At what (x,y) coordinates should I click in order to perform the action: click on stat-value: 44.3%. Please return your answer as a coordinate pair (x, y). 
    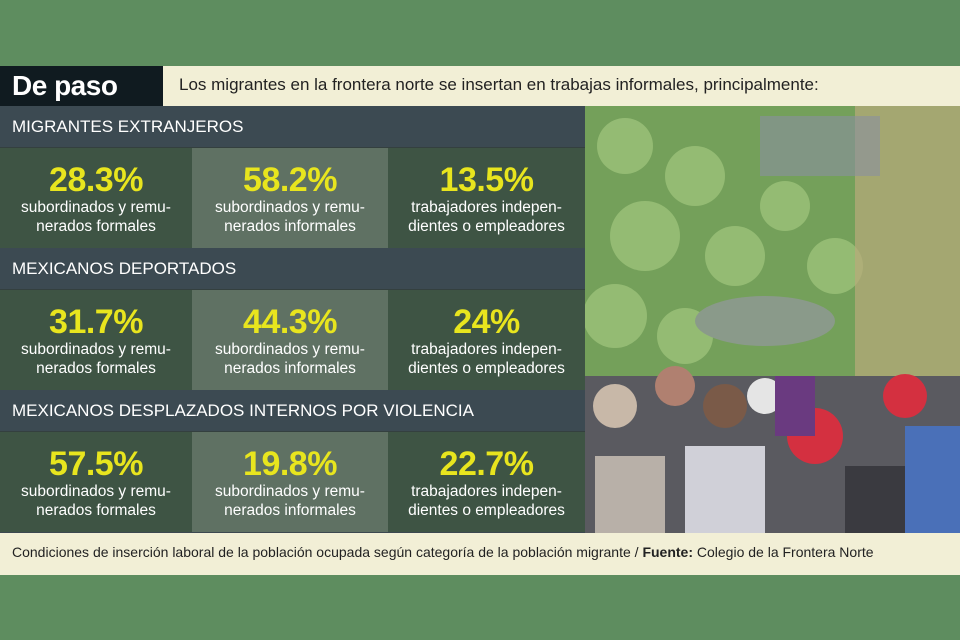
    Looking at the image, I should click on (290, 322).